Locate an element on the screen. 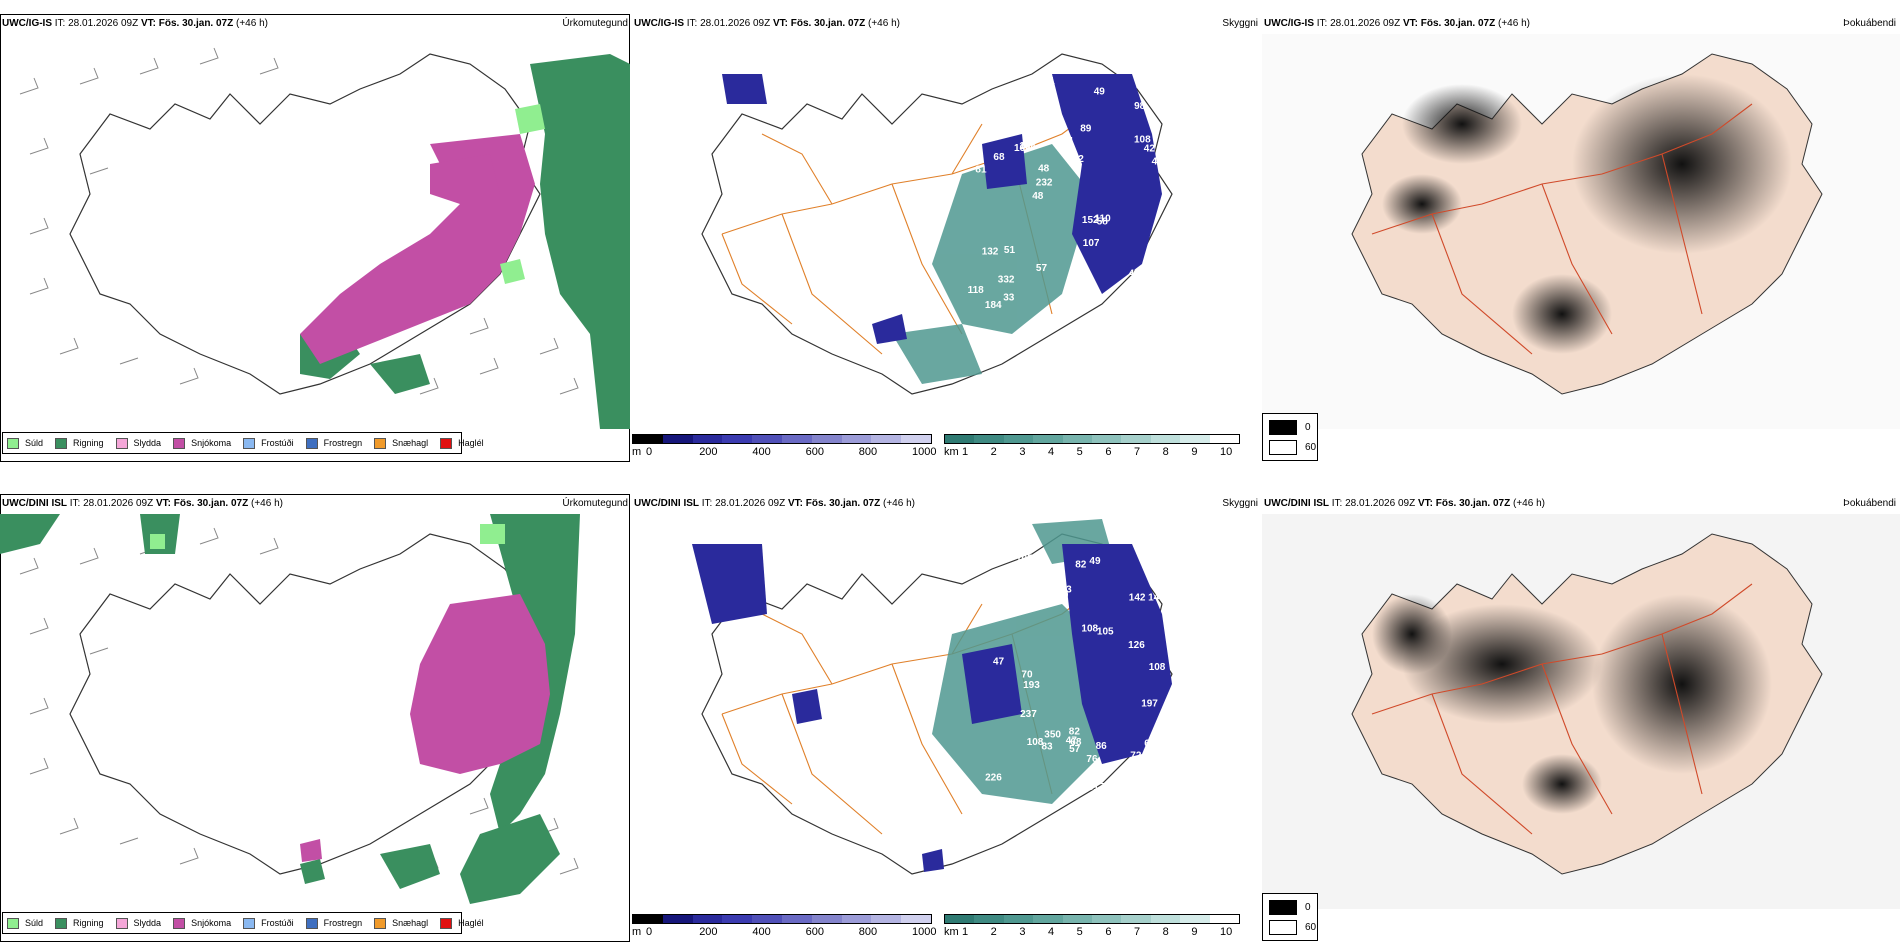 This screenshot has width=1900, height=950. legend-label: Rigning is located at coordinates (88, 443).